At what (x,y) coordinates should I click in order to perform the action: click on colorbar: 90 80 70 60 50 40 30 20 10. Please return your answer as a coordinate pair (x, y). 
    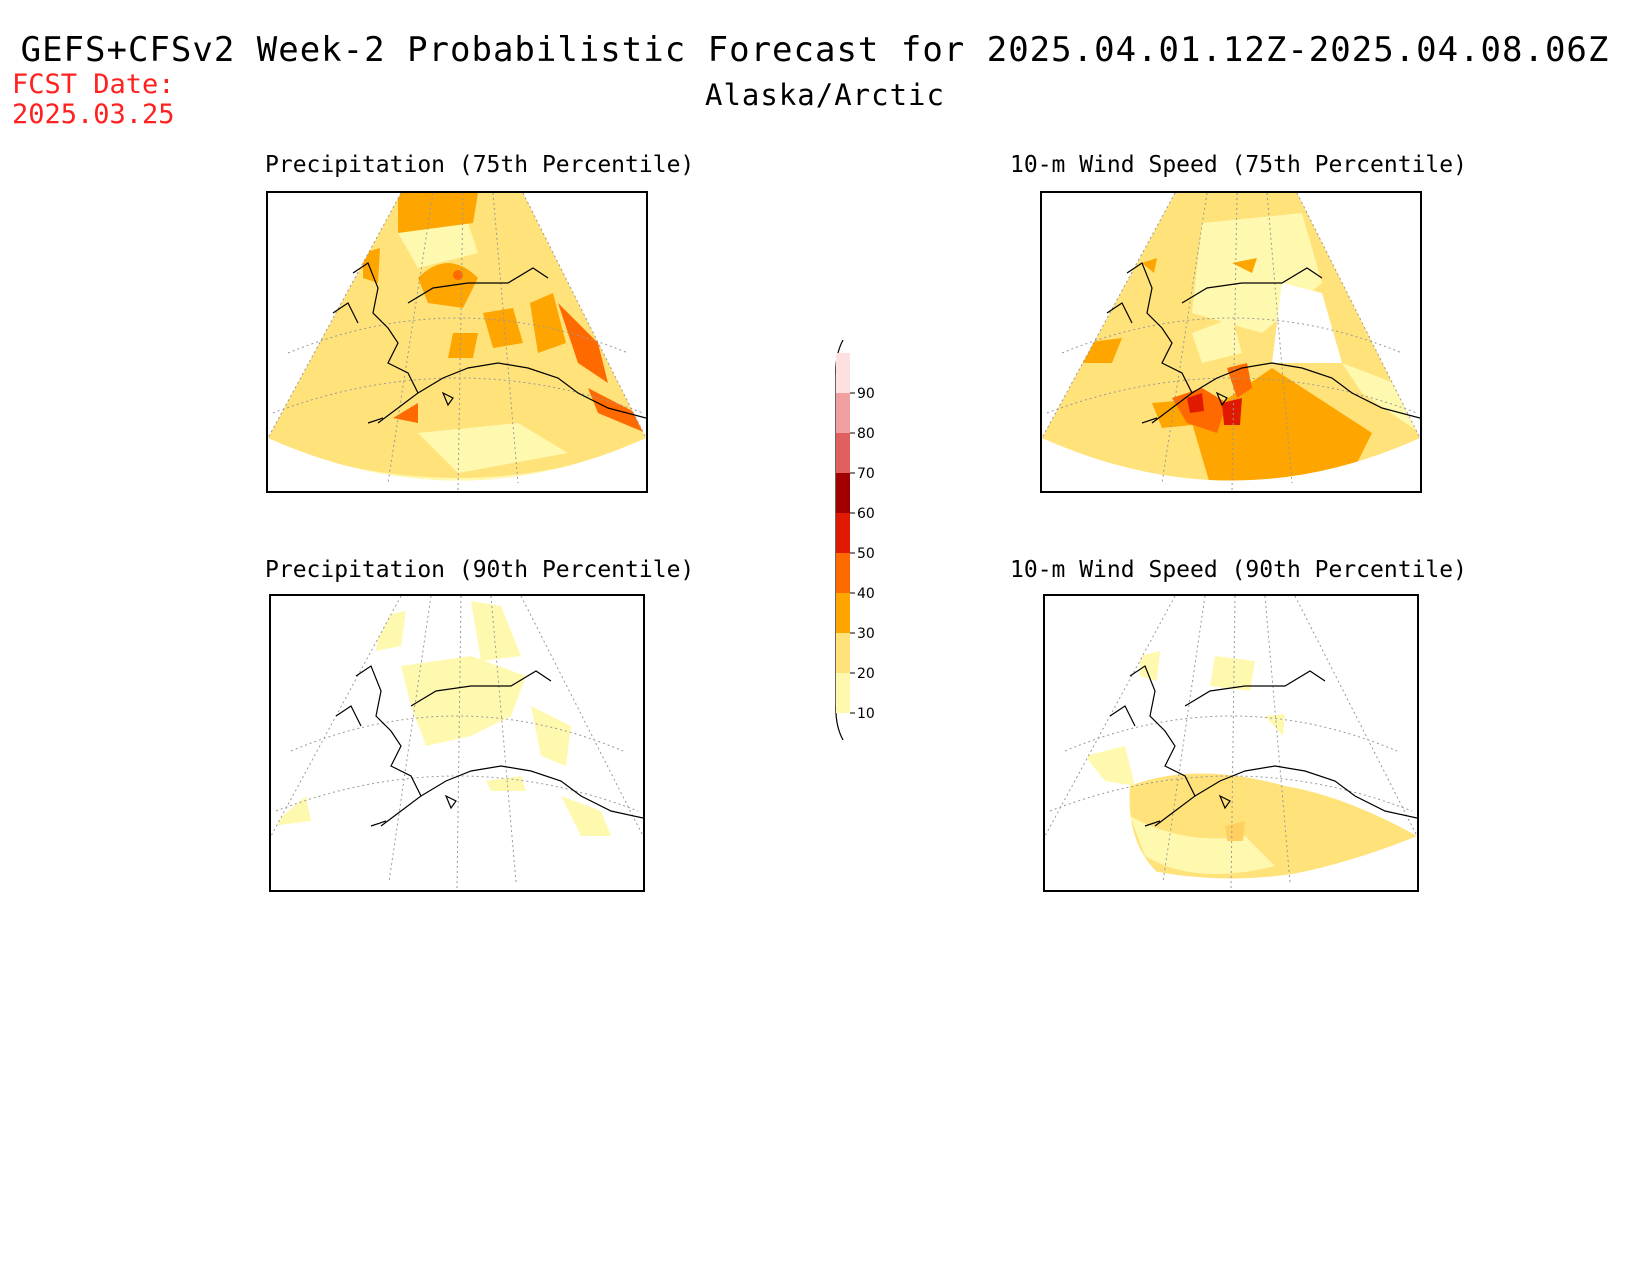
    Looking at the image, I should click on (875, 540).